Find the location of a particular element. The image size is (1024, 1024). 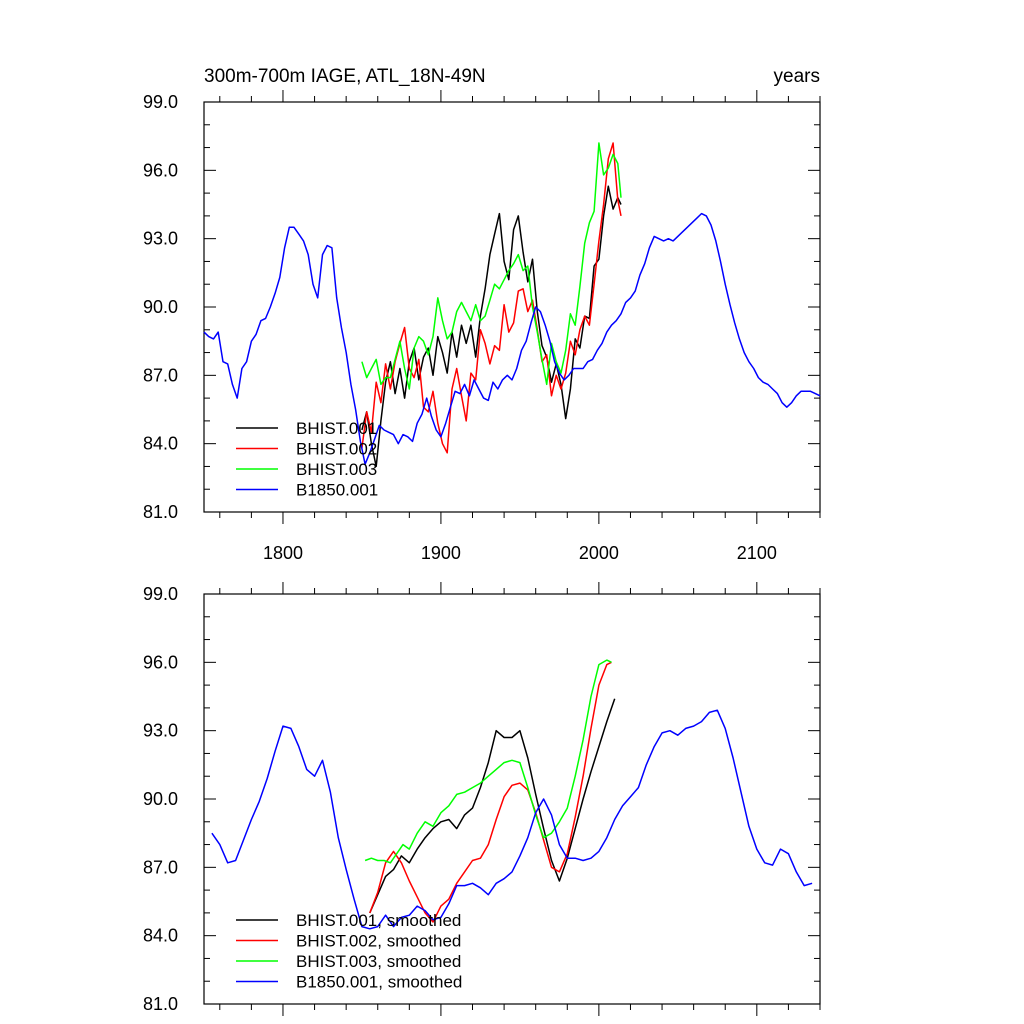

legend-label: BHIST.001 is located at coordinates (336, 428).